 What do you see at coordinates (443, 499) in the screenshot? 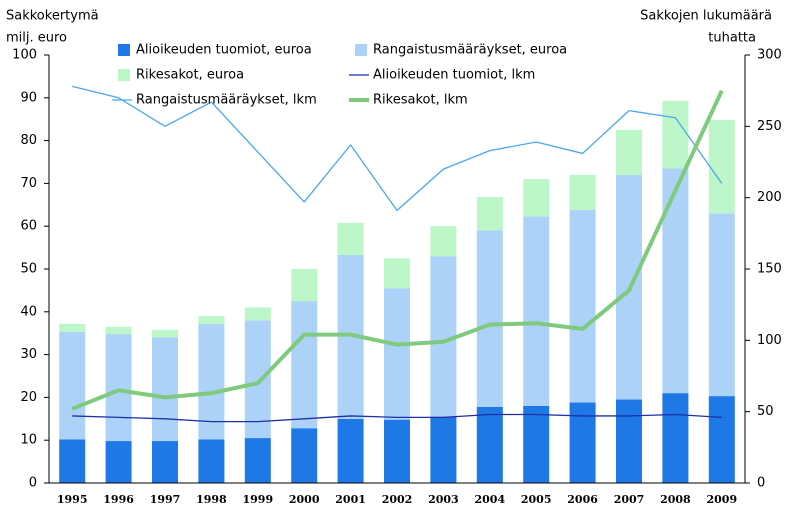
I see `x-tick-label: 2003` at bounding box center [443, 499].